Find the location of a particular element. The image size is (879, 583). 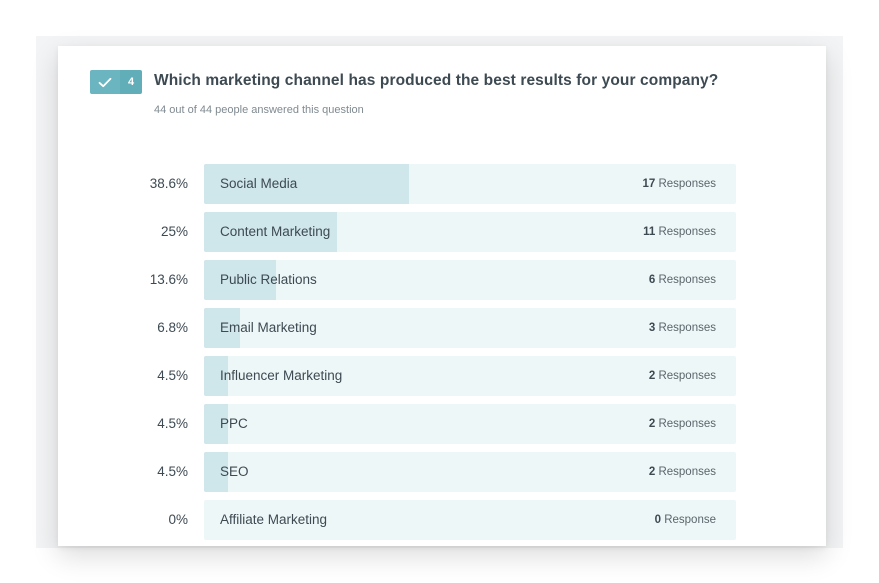

response-count: 3 Responses is located at coordinates (682, 328).